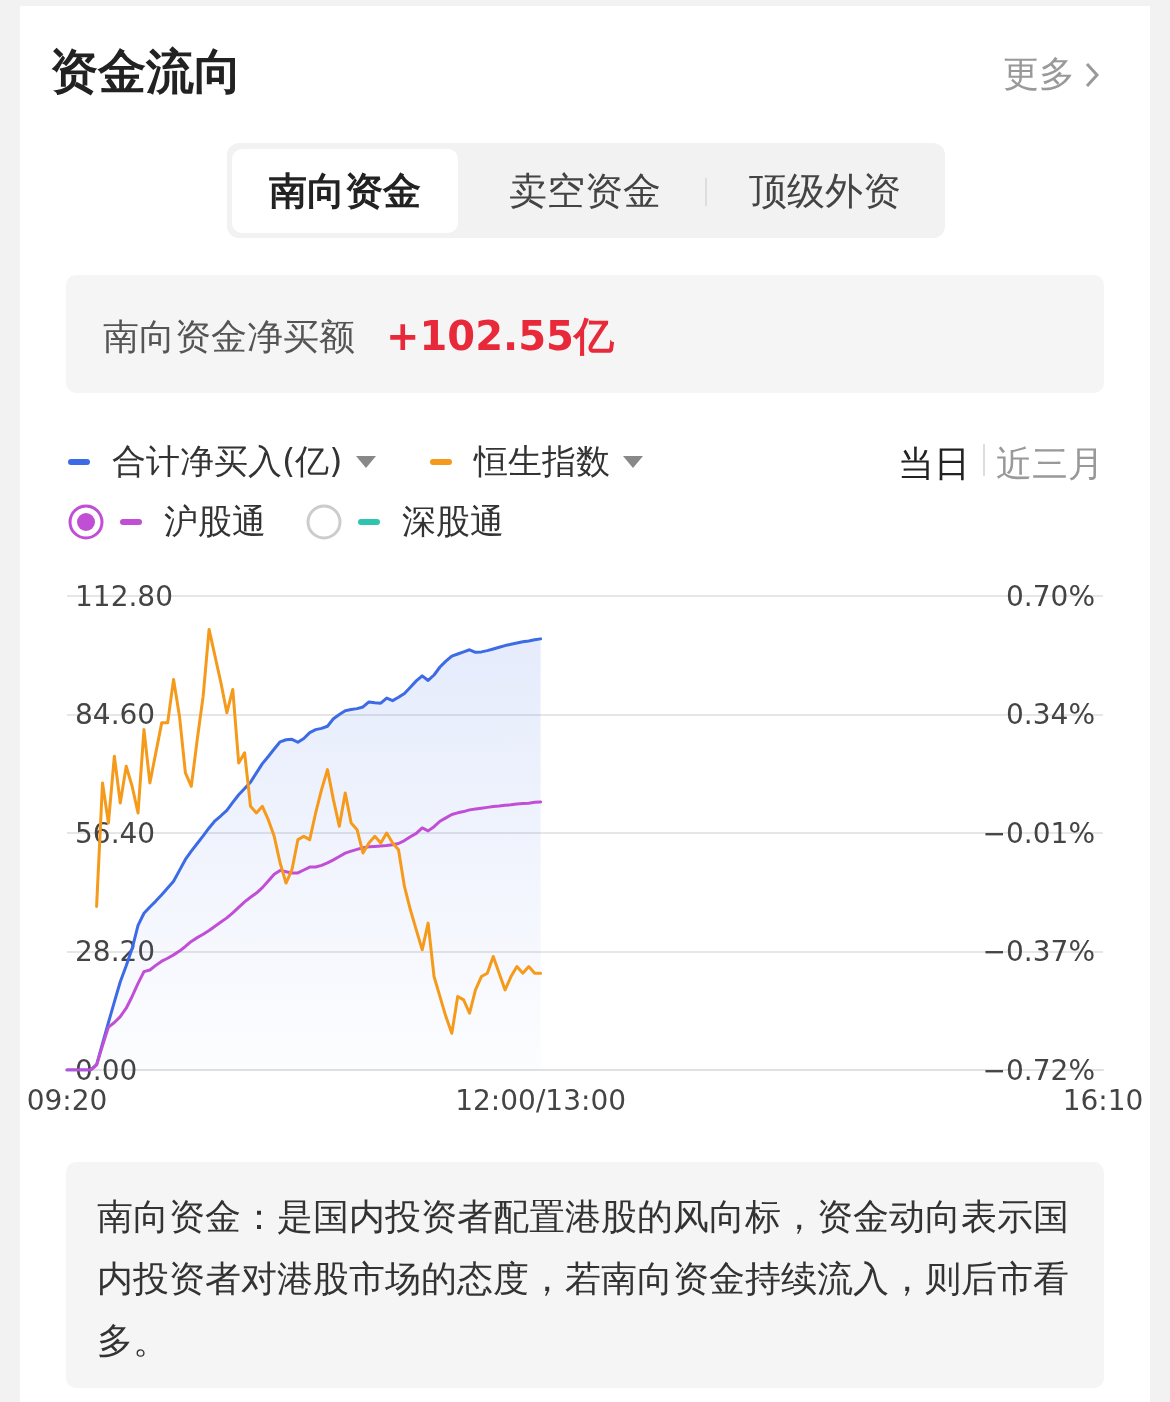  What do you see at coordinates (1038, 833) in the screenshot?
I see `y2-tick-label: −0.01%` at bounding box center [1038, 833].